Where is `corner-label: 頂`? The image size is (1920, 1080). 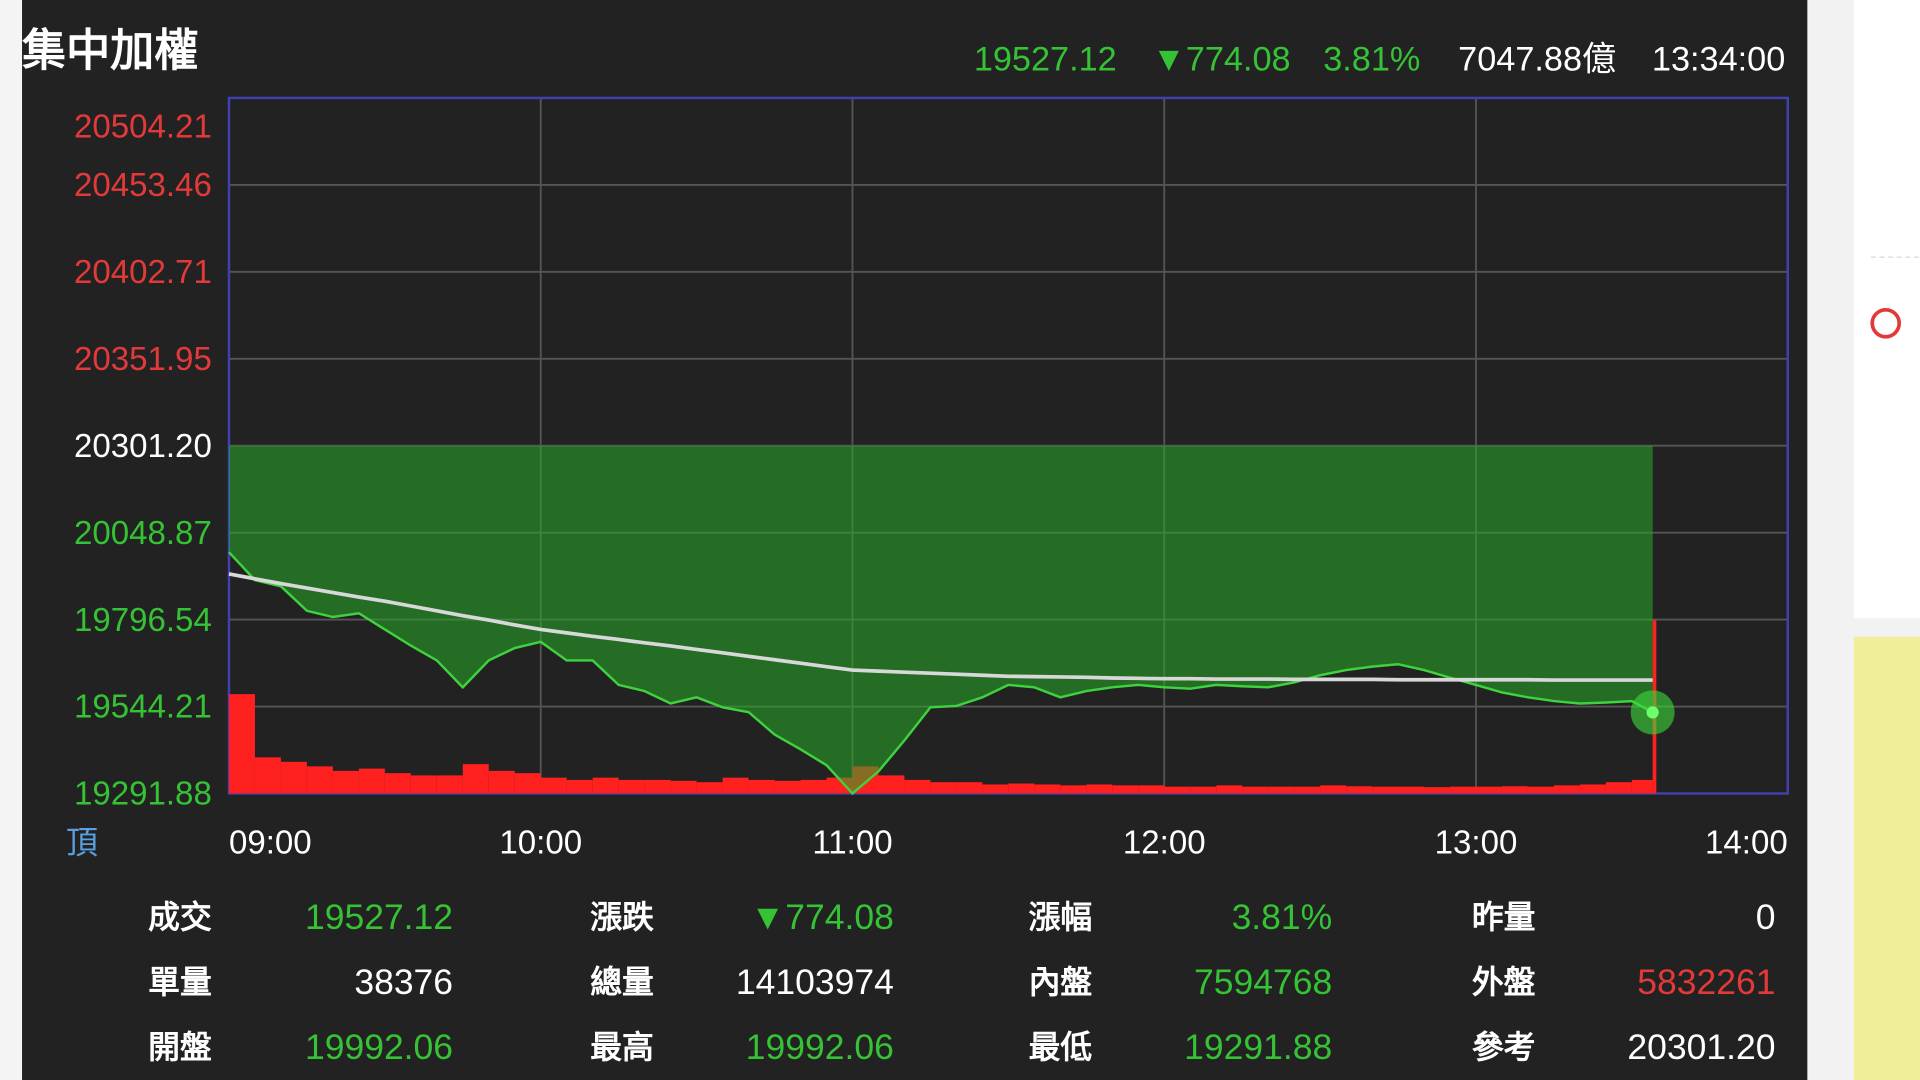 corner-label: 頂 is located at coordinates (82, 842).